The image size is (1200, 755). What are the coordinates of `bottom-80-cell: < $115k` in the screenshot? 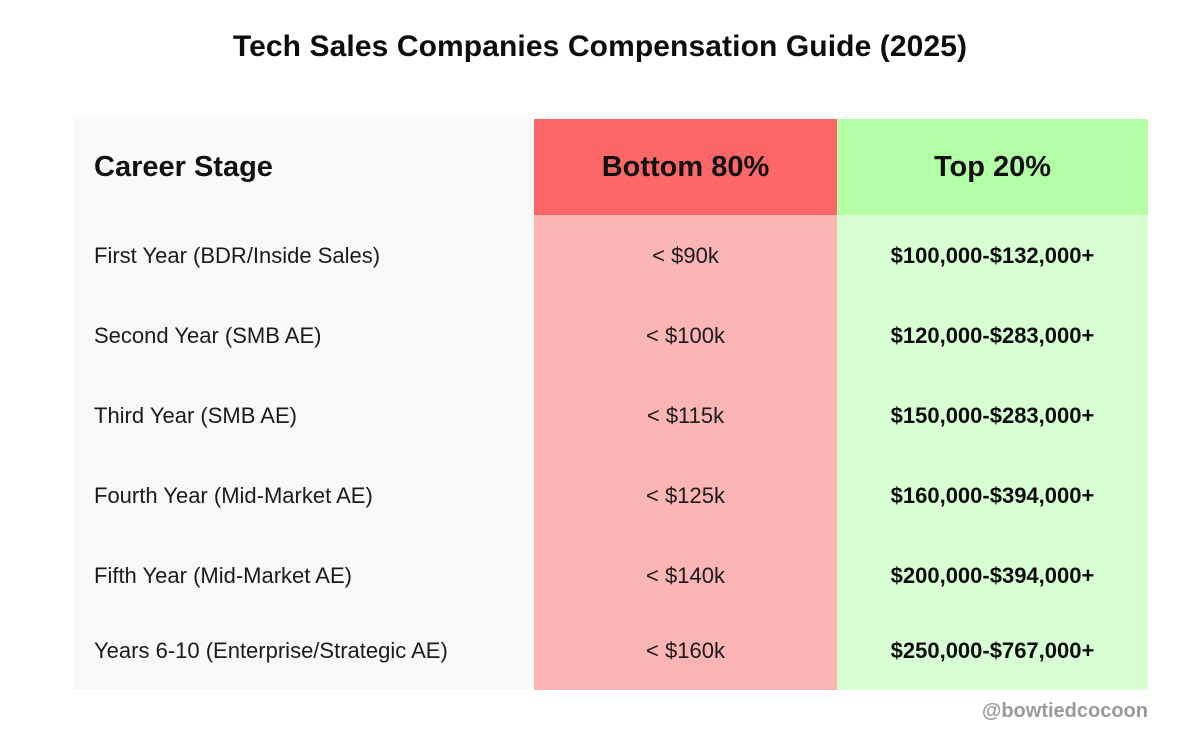 It's located at (685, 415).